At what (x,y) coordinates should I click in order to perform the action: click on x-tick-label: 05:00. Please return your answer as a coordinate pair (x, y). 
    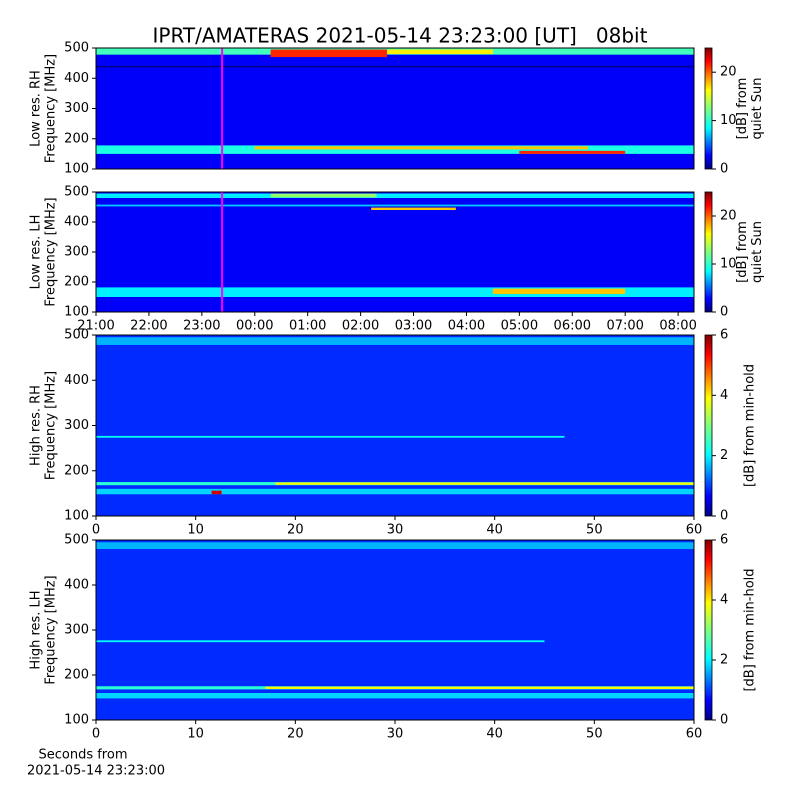
    Looking at the image, I should click on (519, 326).